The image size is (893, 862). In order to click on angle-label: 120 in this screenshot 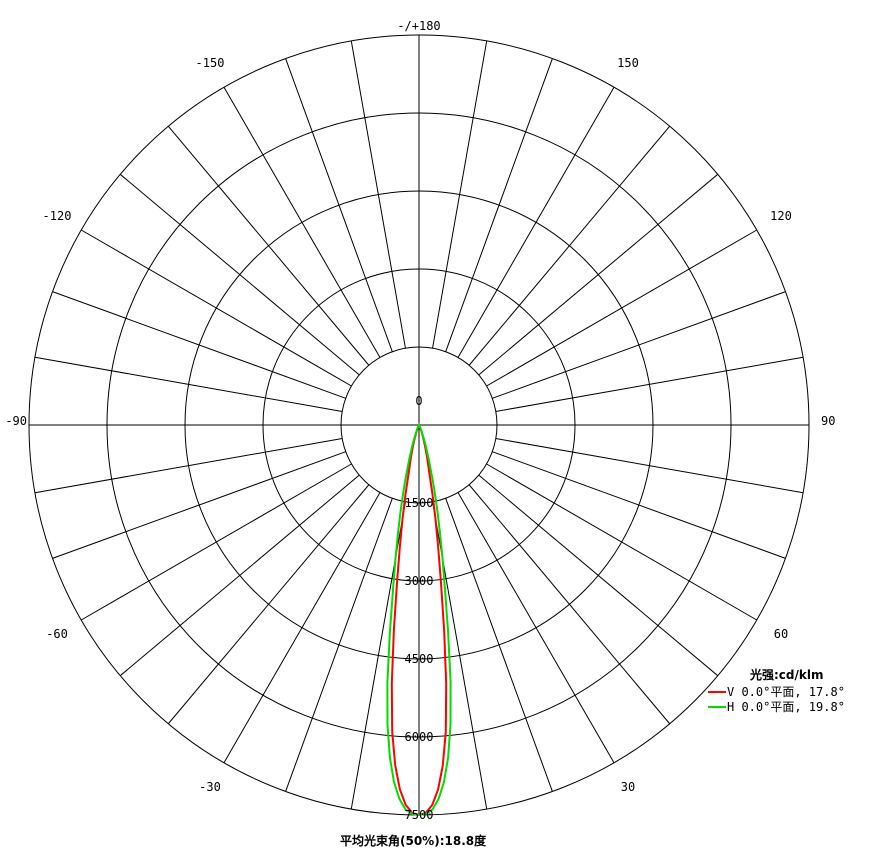, I will do `click(781, 216)`.